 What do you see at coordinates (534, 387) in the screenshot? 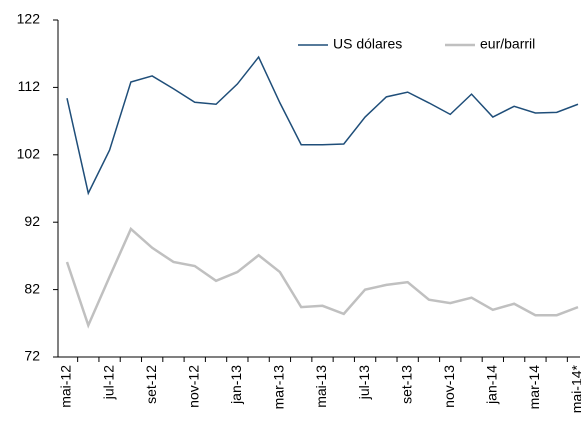
I see `x-tick-label: mar-14` at bounding box center [534, 387].